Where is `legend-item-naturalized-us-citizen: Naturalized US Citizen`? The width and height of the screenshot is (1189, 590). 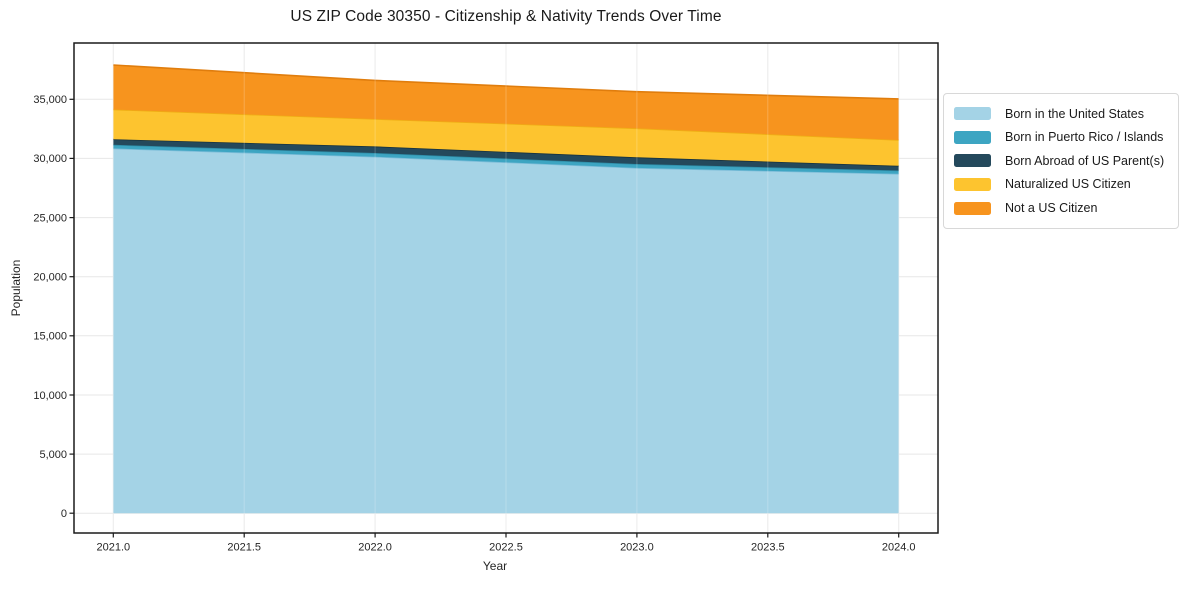
legend-item-naturalized-us-citizen: Naturalized US Citizen is located at coordinates (1059, 185).